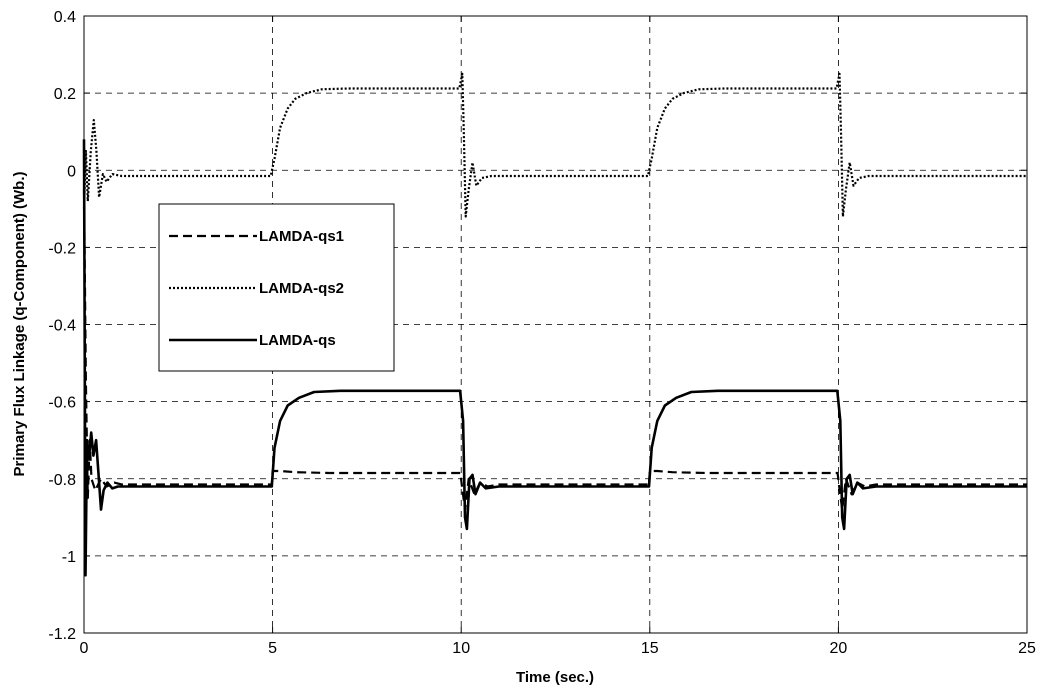 This screenshot has height=693, width=1042. Describe the element at coordinates (62, 248) in the screenshot. I see `y-tick-label: -0.2` at that location.